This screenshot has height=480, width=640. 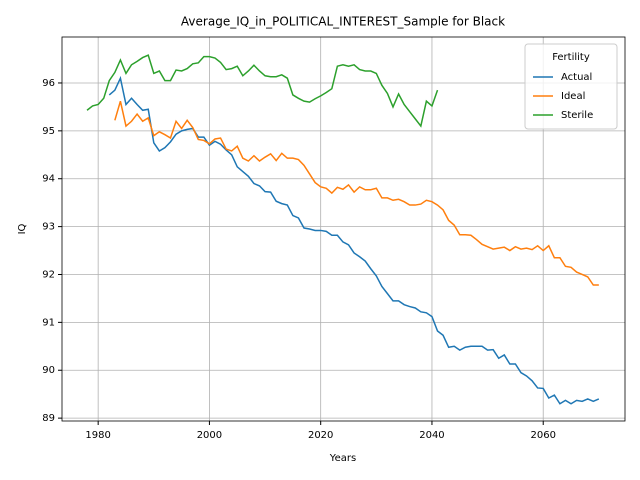 What do you see at coordinates (573, 96) in the screenshot?
I see `legend-label: Ideal` at bounding box center [573, 96].